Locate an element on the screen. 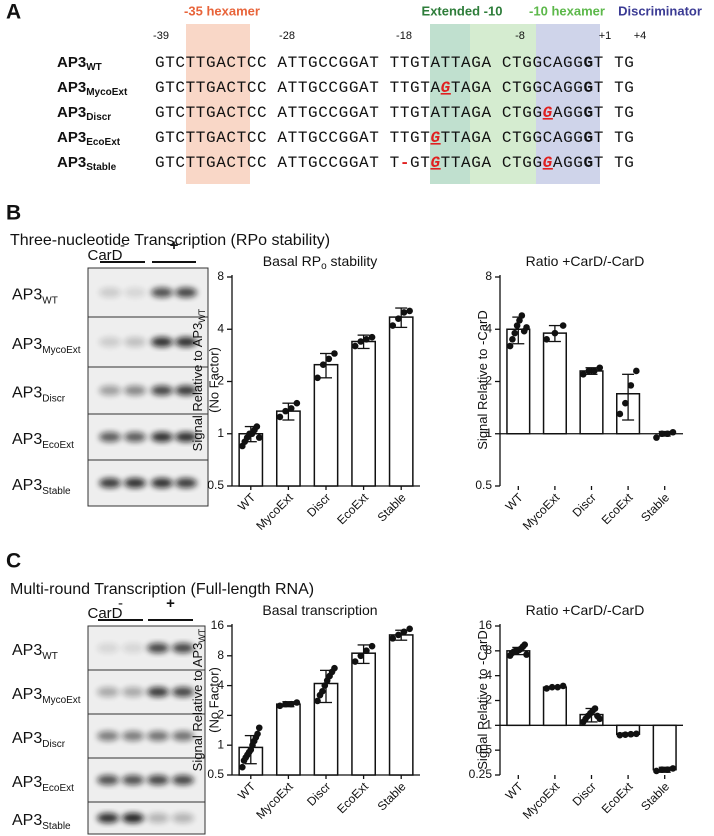  lane-label-sub: Stable is located at coordinates (56, 826).